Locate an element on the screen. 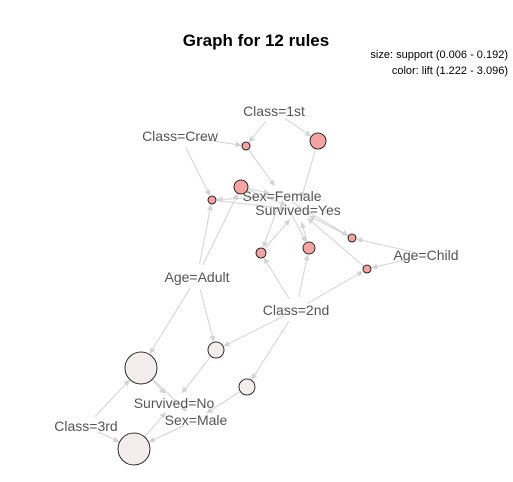 This screenshot has height=482, width=513. edge-ageadult-r3 is located at coordinates (220, 229).